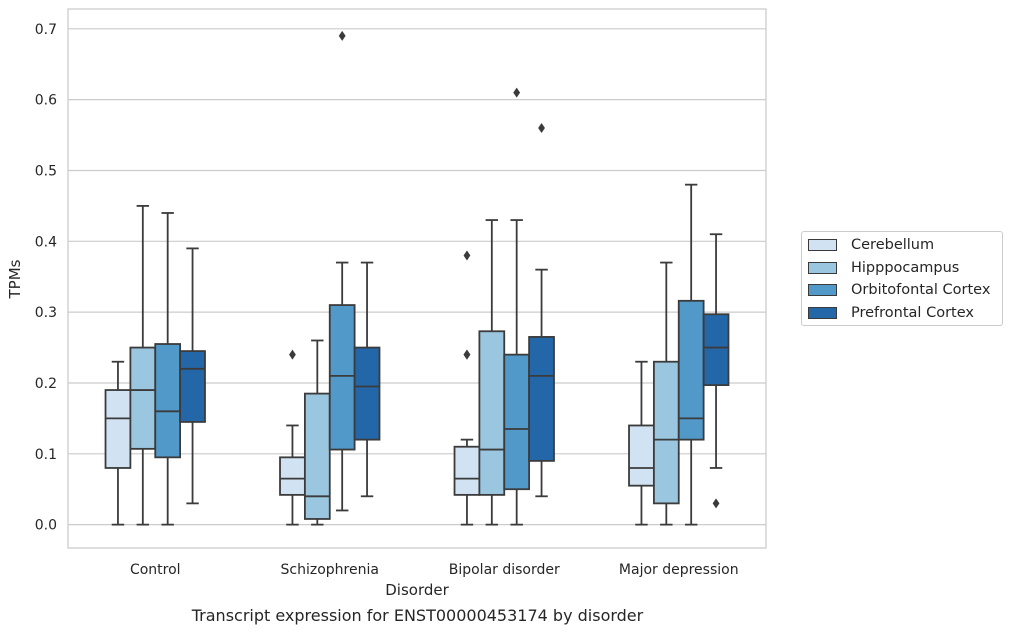  Describe the element at coordinates (155, 570) in the screenshot. I see `x-tick-label: Control` at that location.